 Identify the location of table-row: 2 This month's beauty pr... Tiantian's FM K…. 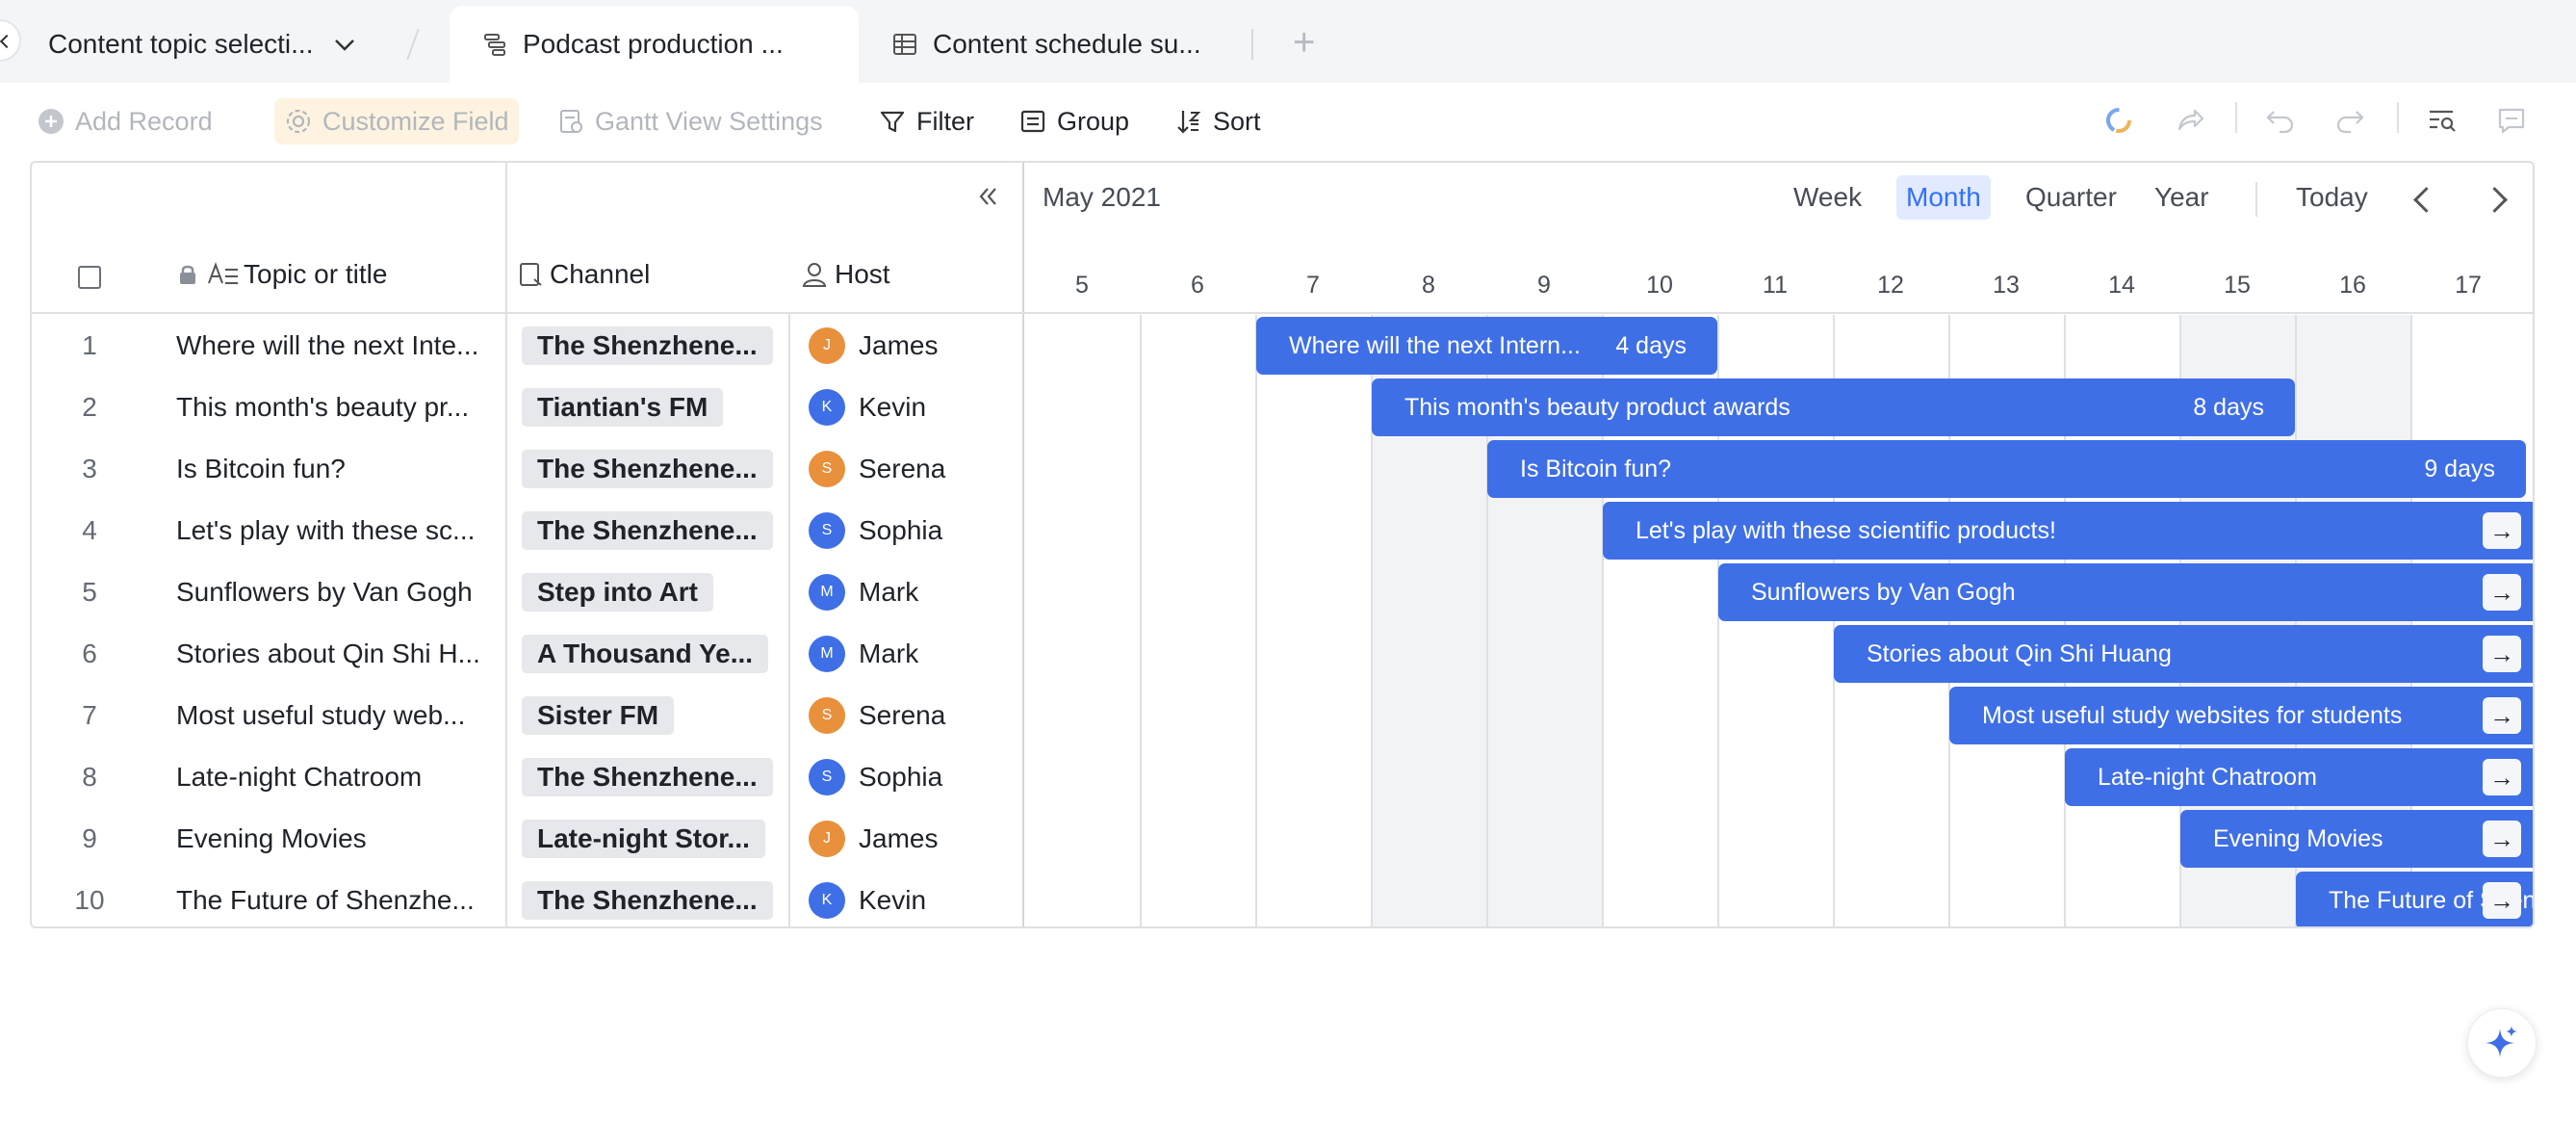
(527, 407).